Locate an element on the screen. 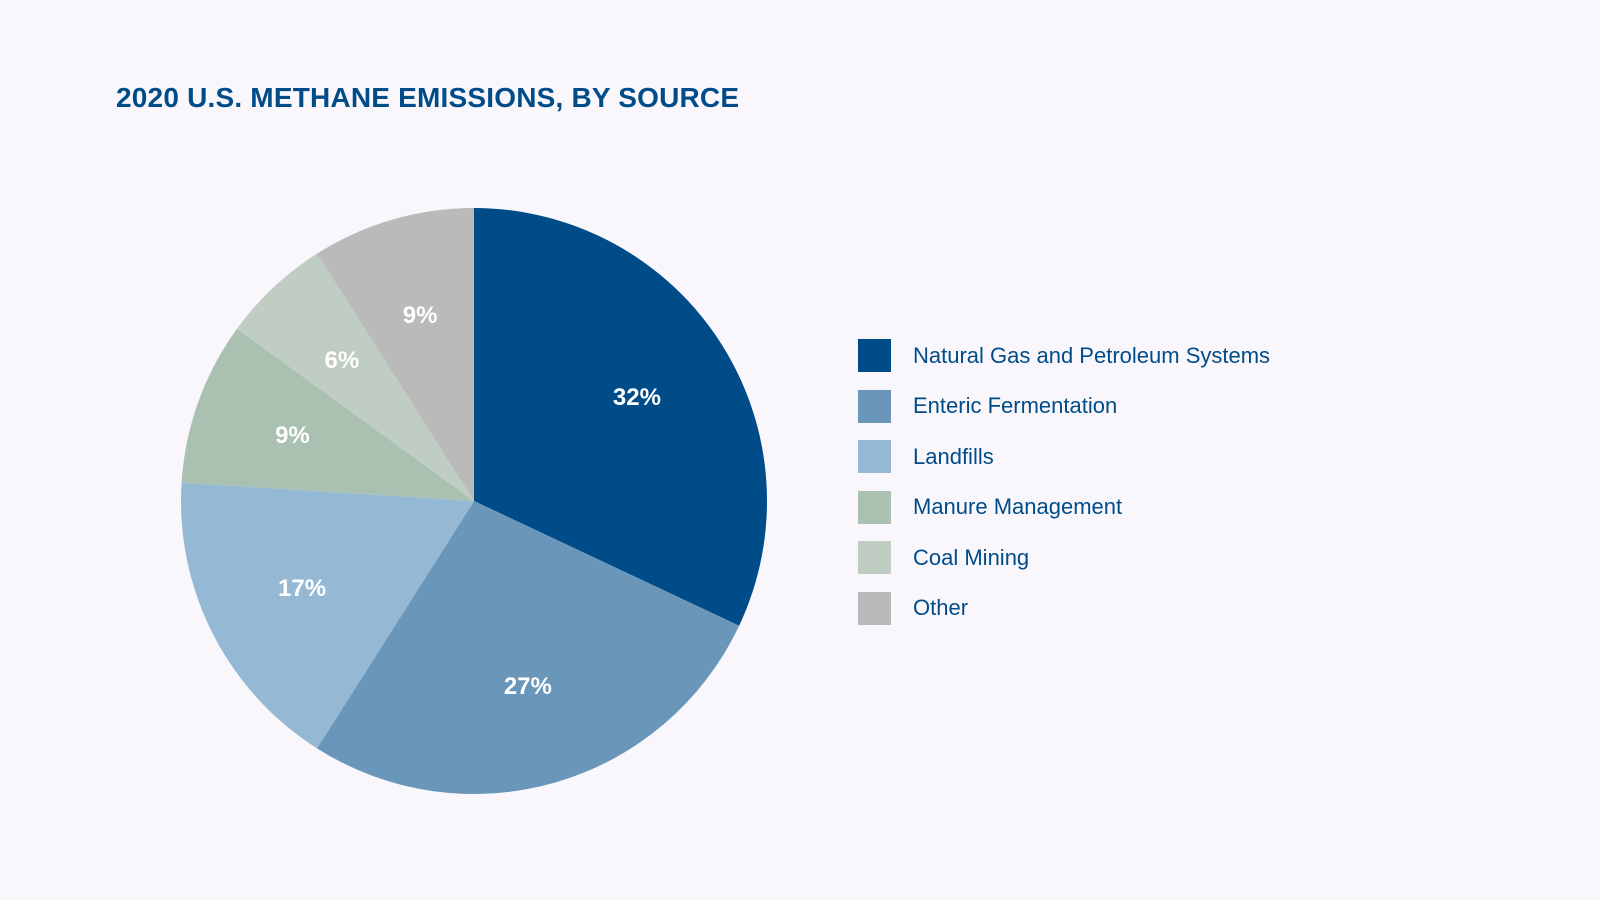 The image size is (1600, 900). legend-label: Coal Mining is located at coordinates (971, 557).